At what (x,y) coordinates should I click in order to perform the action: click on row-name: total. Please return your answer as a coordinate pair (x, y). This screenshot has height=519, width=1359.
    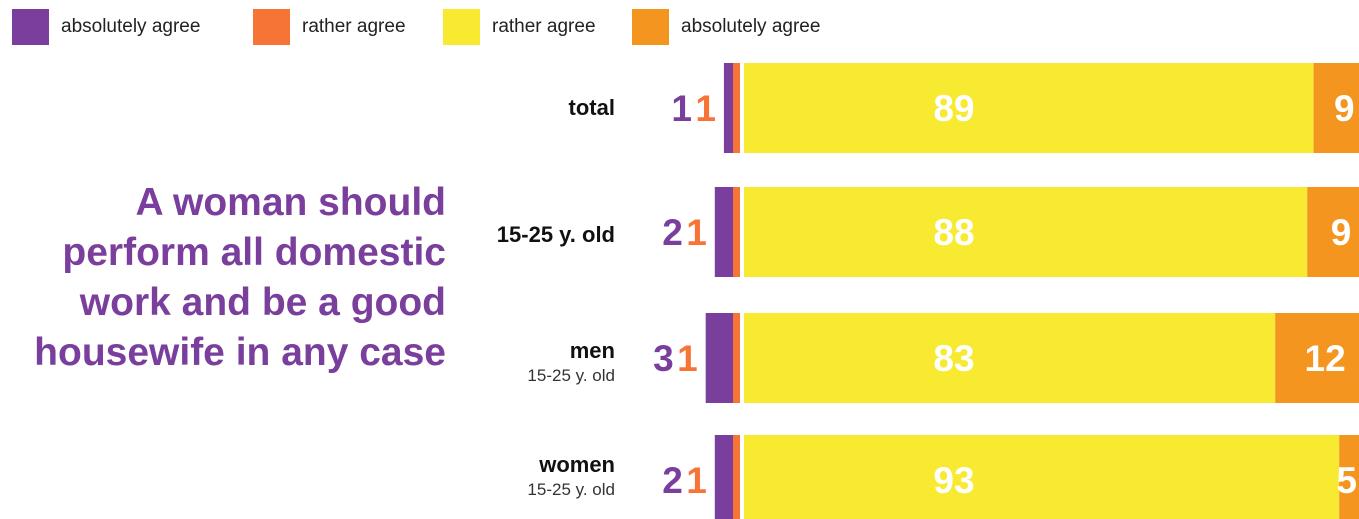
    Looking at the image, I should click on (591, 107).